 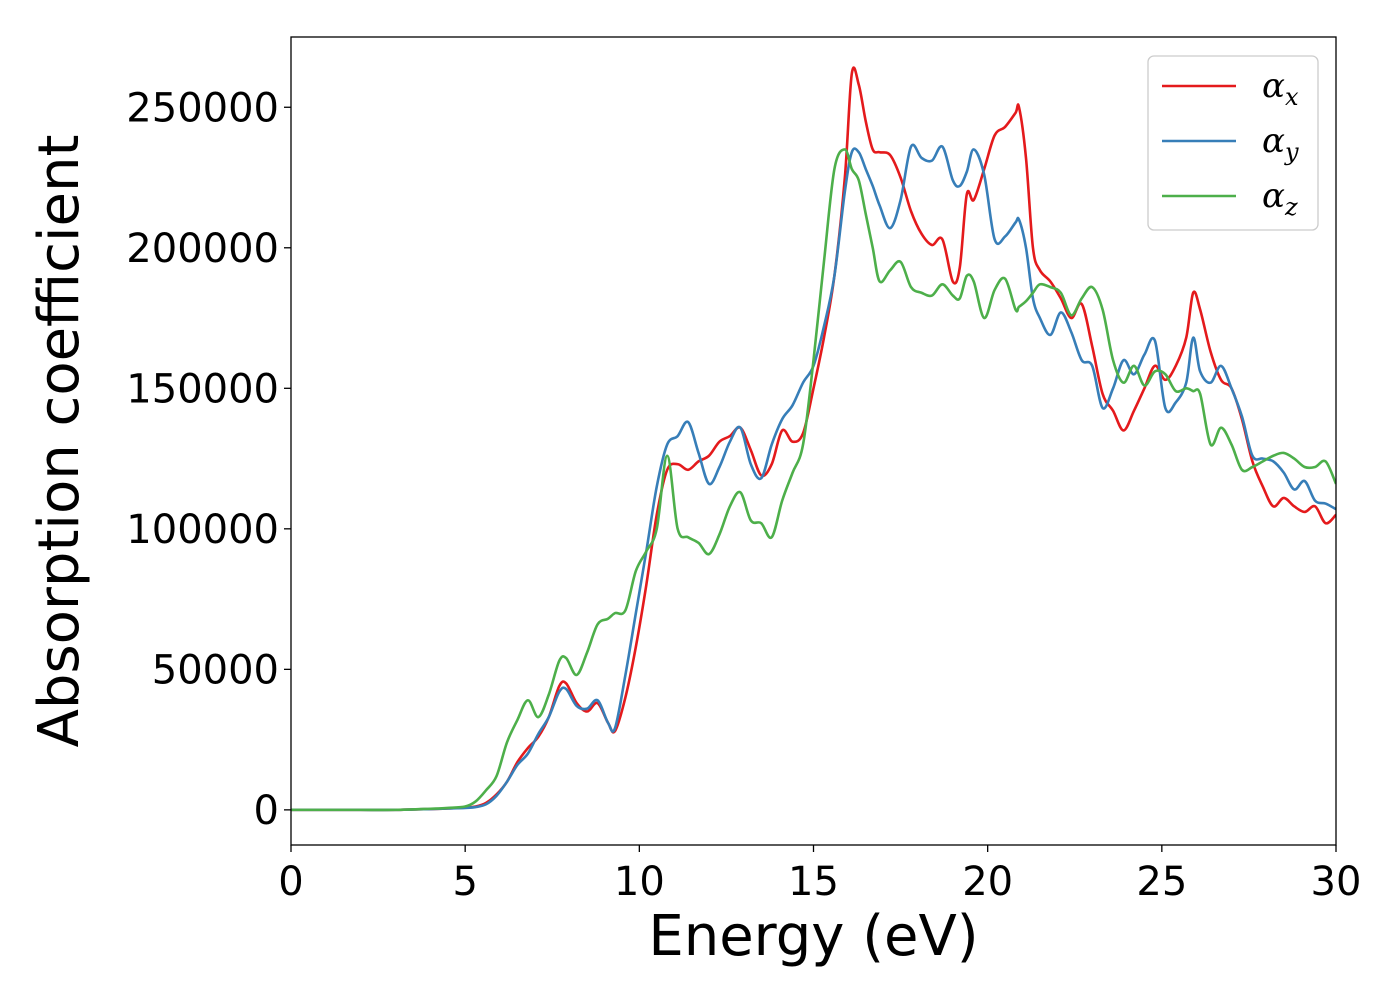 What do you see at coordinates (1280, 88) in the screenshot?
I see `legend-label-x: αx` at bounding box center [1280, 88].